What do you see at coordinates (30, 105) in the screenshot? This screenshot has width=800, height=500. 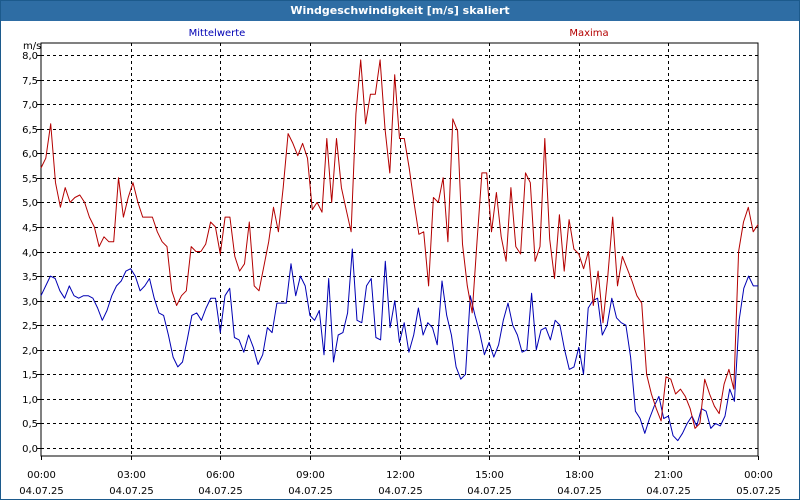 I see `y-tick-label: 7,0` at bounding box center [30, 105].